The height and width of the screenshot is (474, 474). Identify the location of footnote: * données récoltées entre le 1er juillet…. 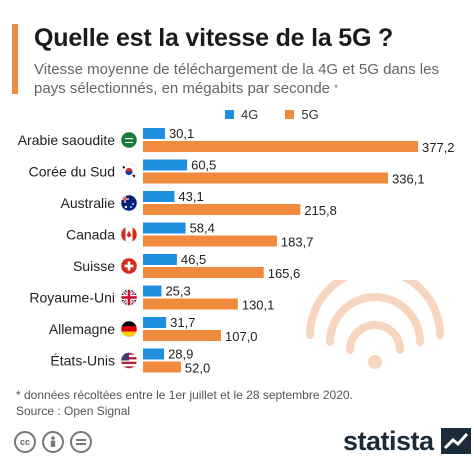
(184, 395).